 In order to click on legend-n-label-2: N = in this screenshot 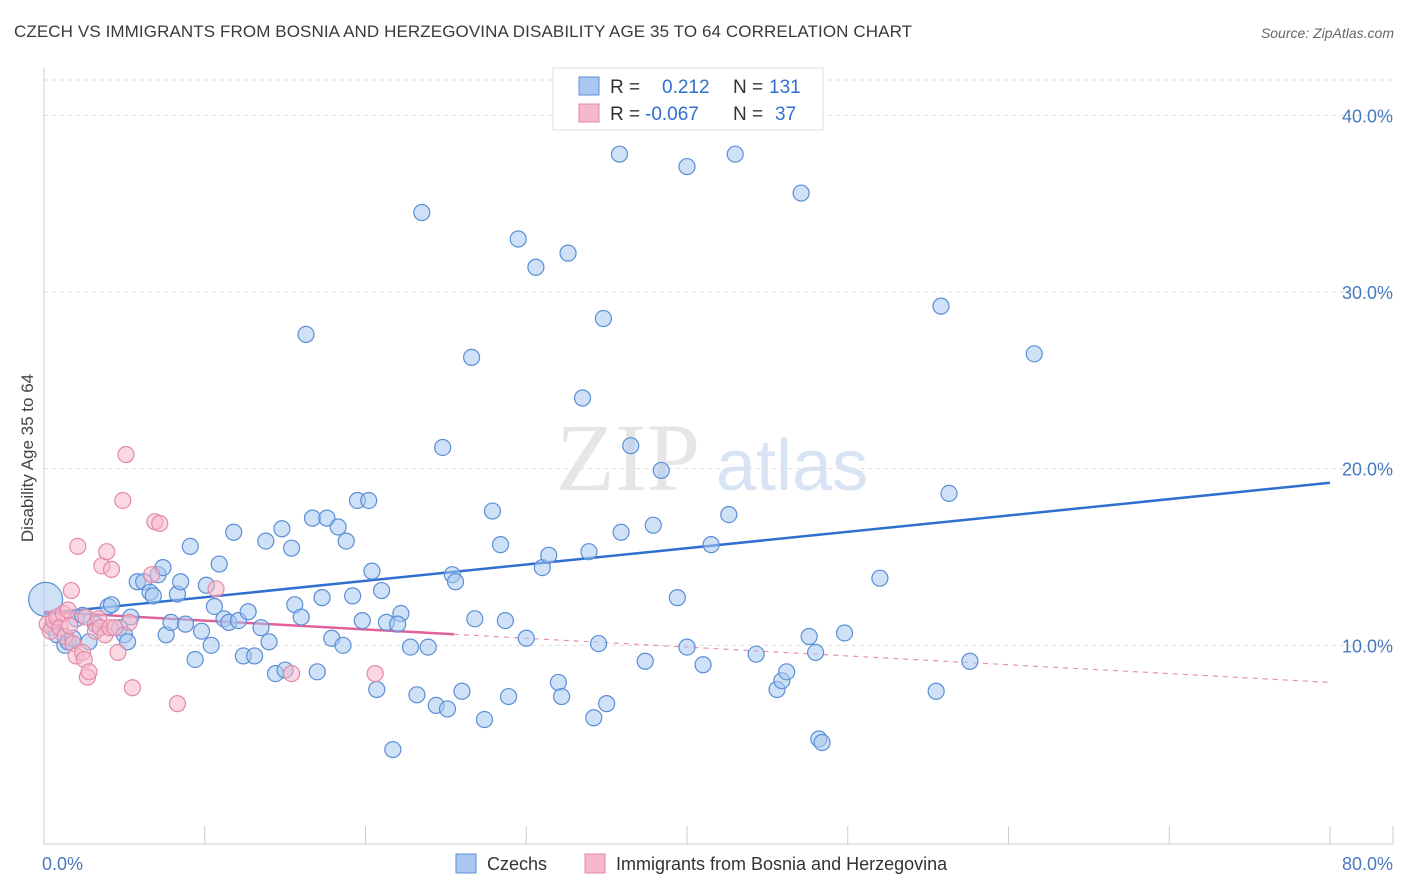, I will do `click(748, 114)`.